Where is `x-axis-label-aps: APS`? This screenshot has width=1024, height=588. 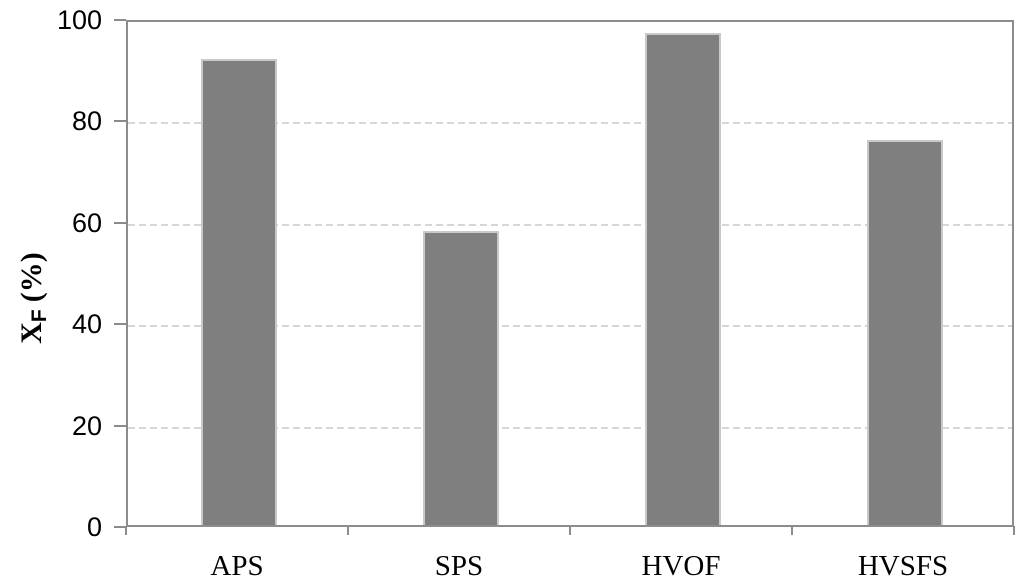
x-axis-label-aps: APS is located at coordinates (237, 566).